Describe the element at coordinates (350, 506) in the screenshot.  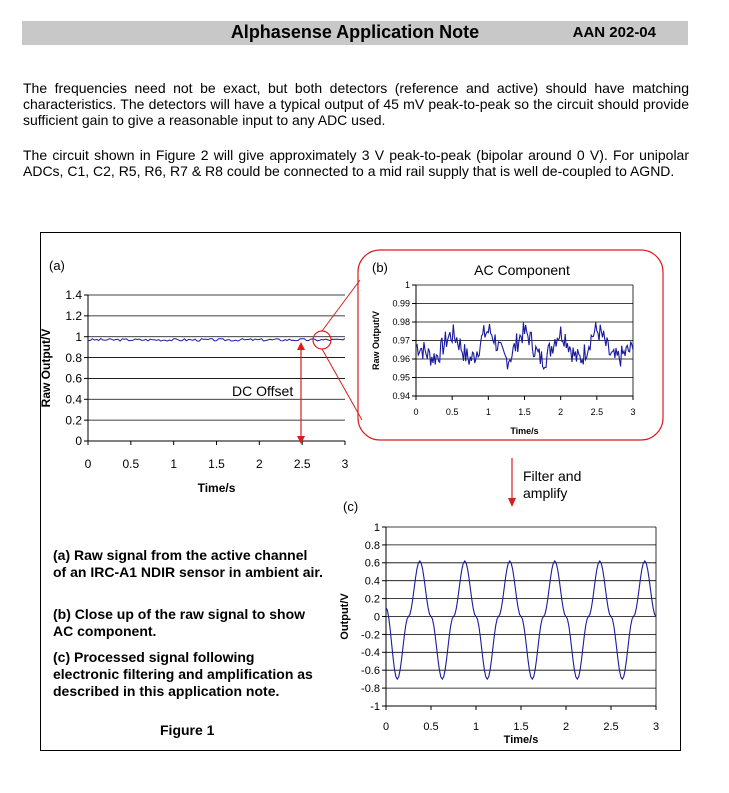
I see `label-c: (c)` at that location.